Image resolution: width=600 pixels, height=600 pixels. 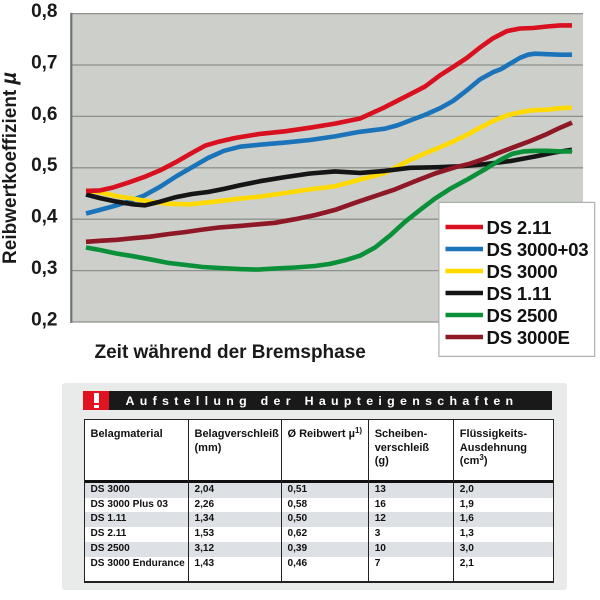 What do you see at coordinates (519, 293) in the screenshot?
I see `svg-text: DS 1.11` at bounding box center [519, 293].